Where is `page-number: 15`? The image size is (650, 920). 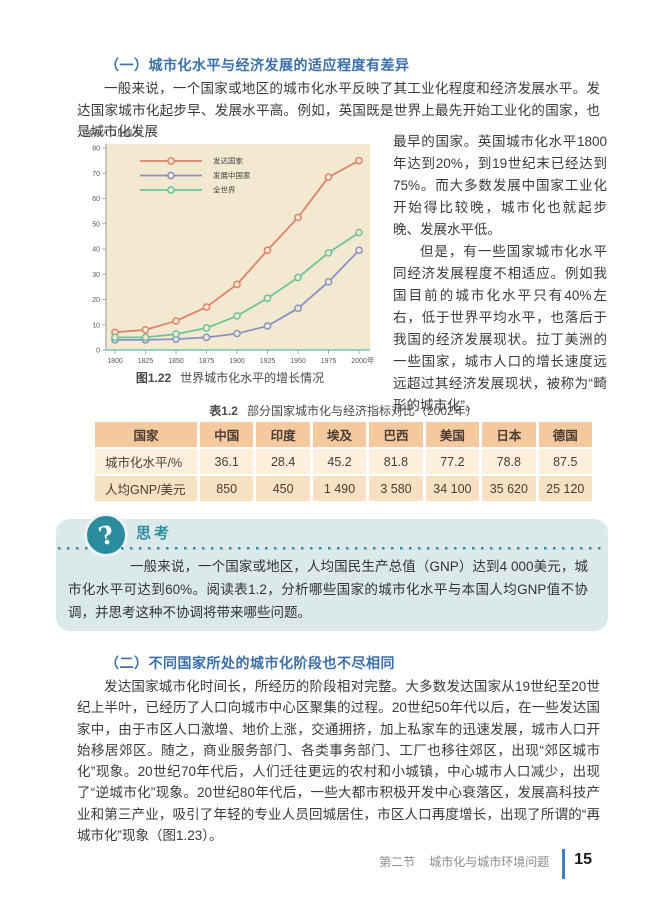
page-number: 15 is located at coordinates (583, 859).